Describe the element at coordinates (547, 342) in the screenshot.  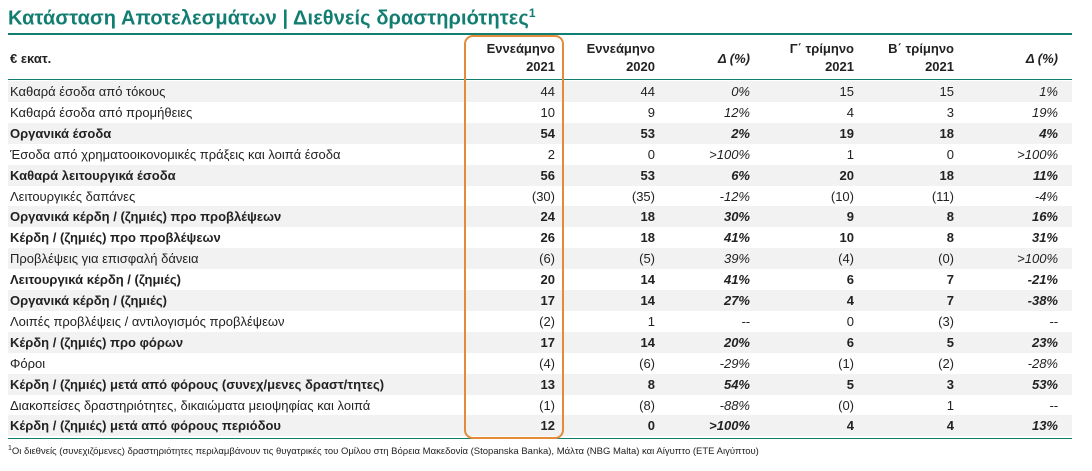
I see `cell-9m-2021: 17` at that location.